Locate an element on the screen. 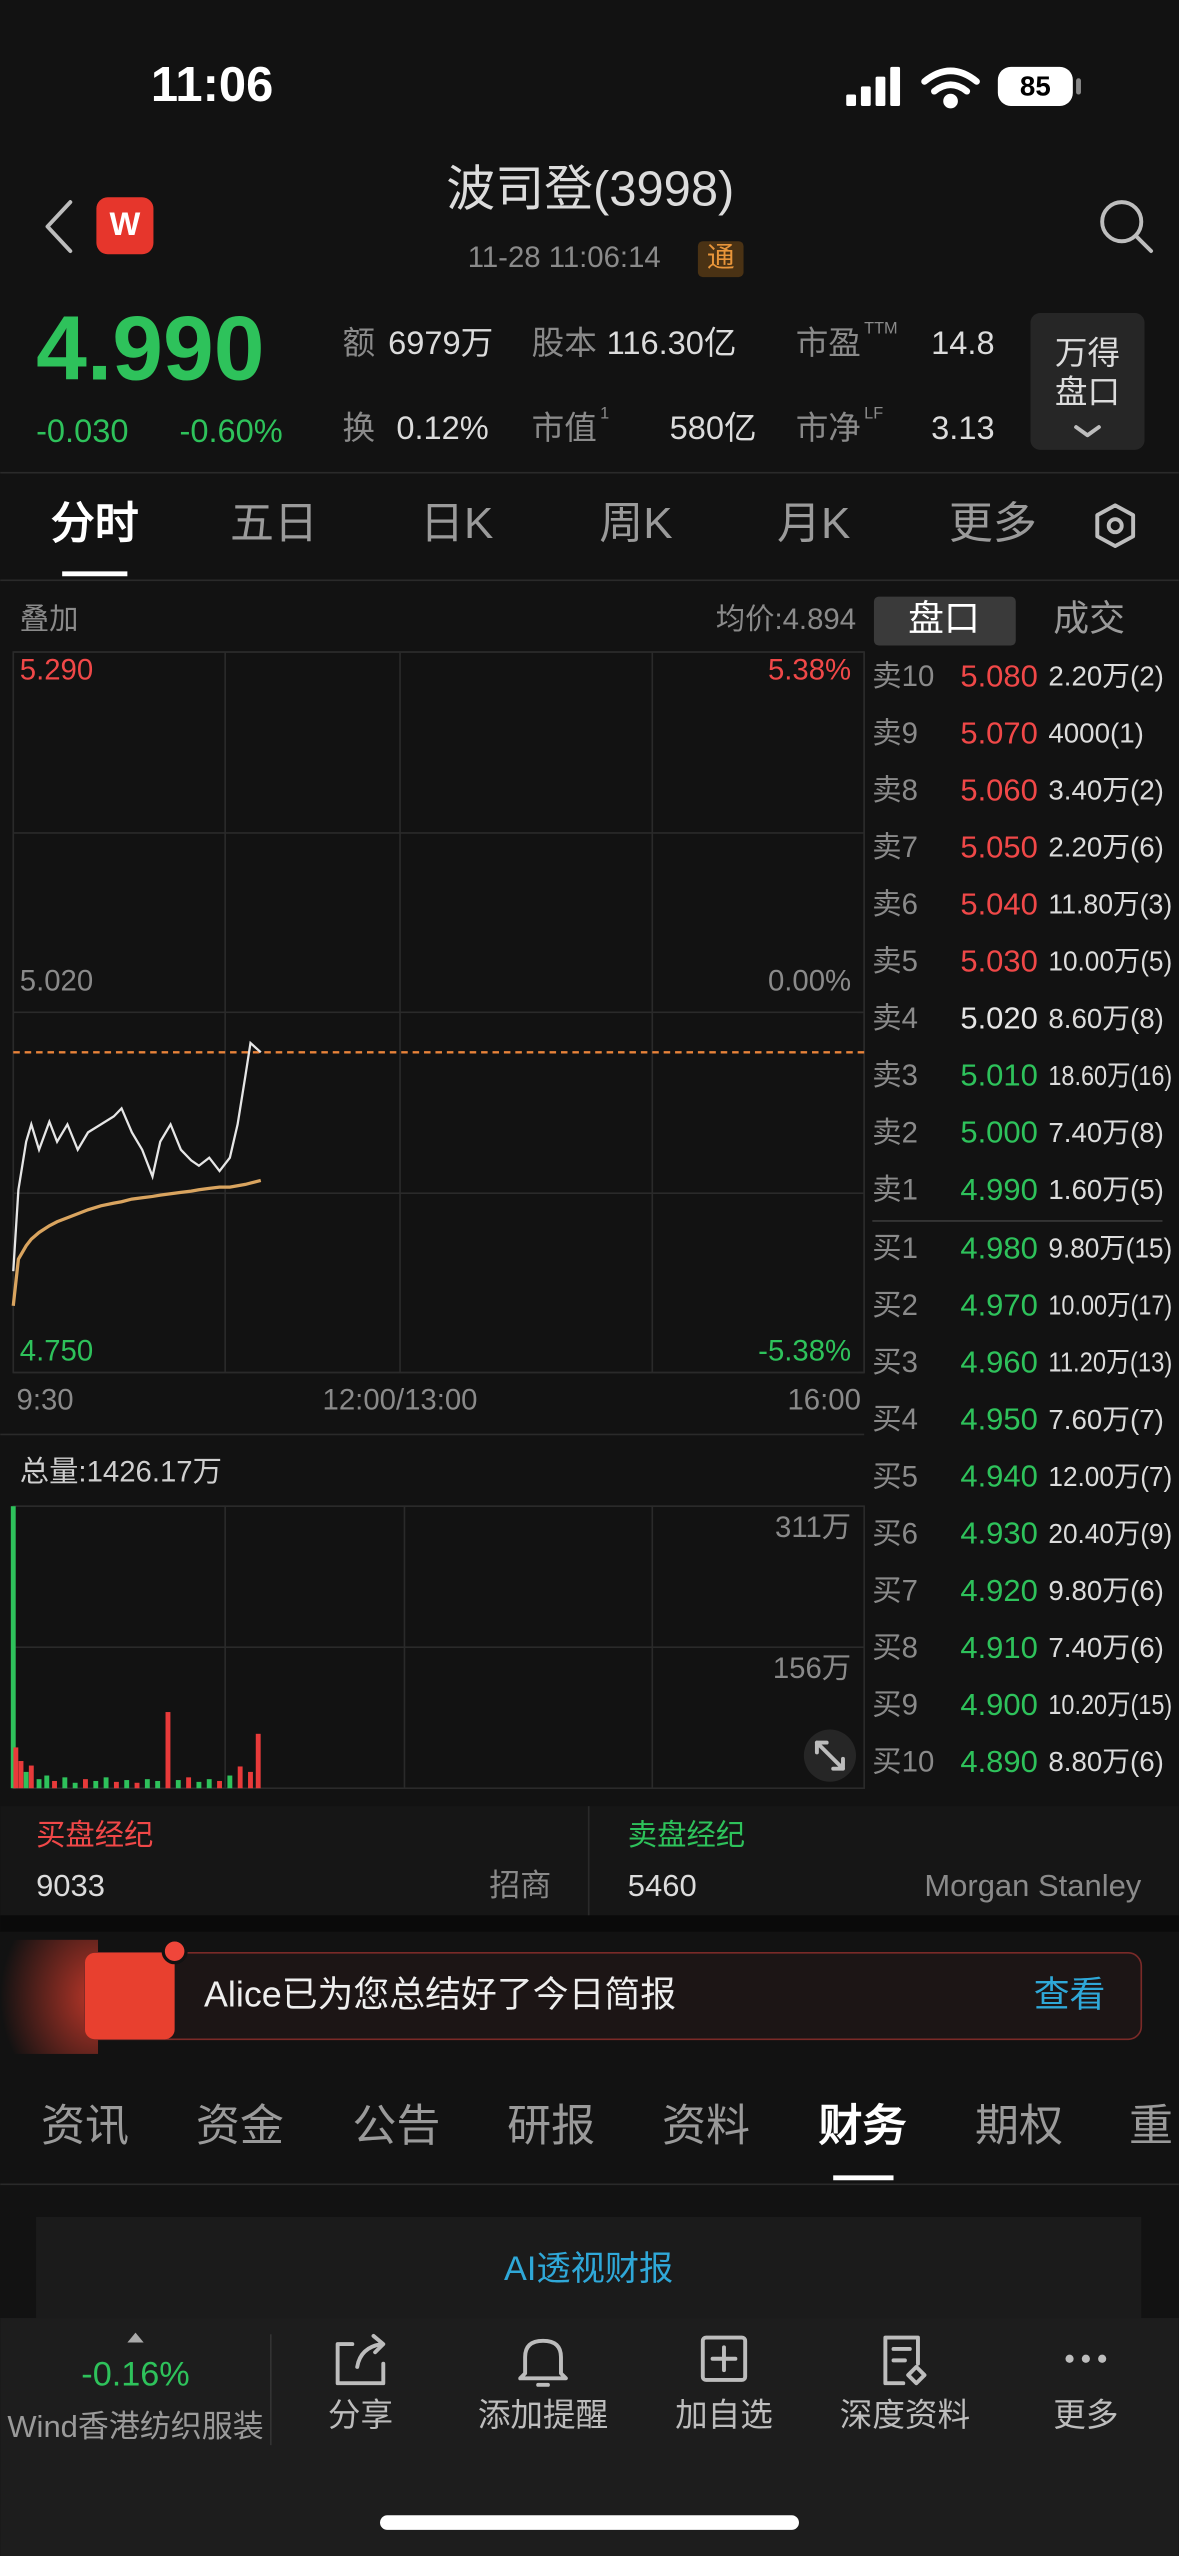 This screenshot has height=2556, width=1179. book-price: 5.010 is located at coordinates (998, 1075).